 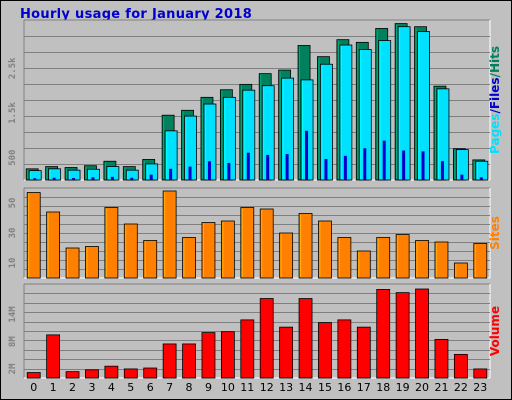 I want to click on x-tick-label: 12, so click(x=267, y=387).